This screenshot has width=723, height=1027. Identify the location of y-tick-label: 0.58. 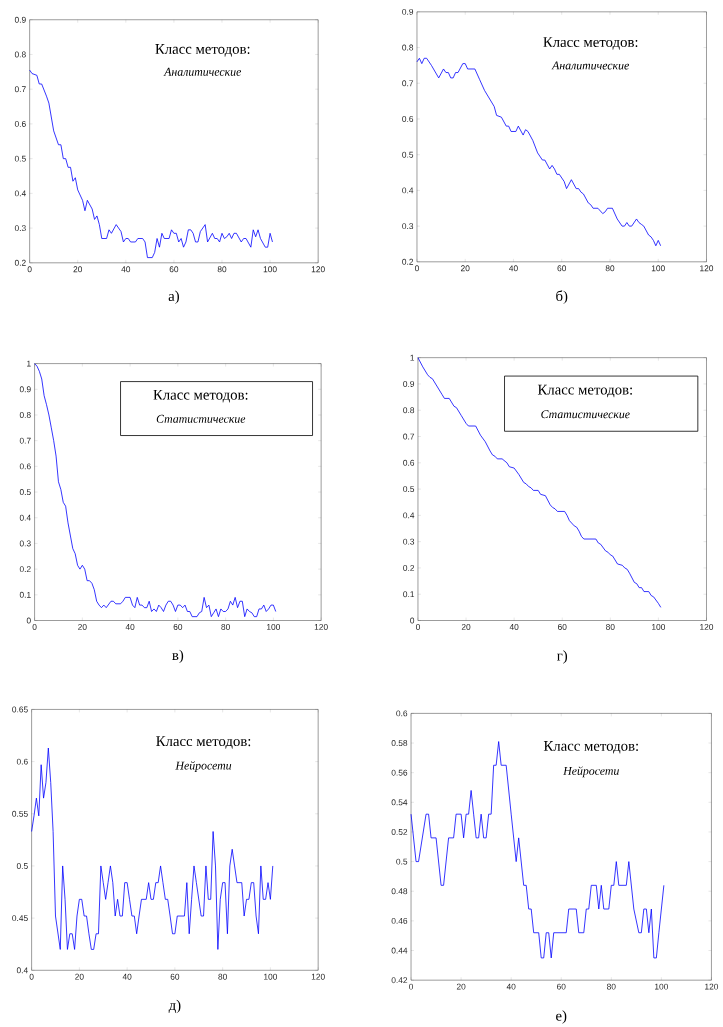
(399, 743).